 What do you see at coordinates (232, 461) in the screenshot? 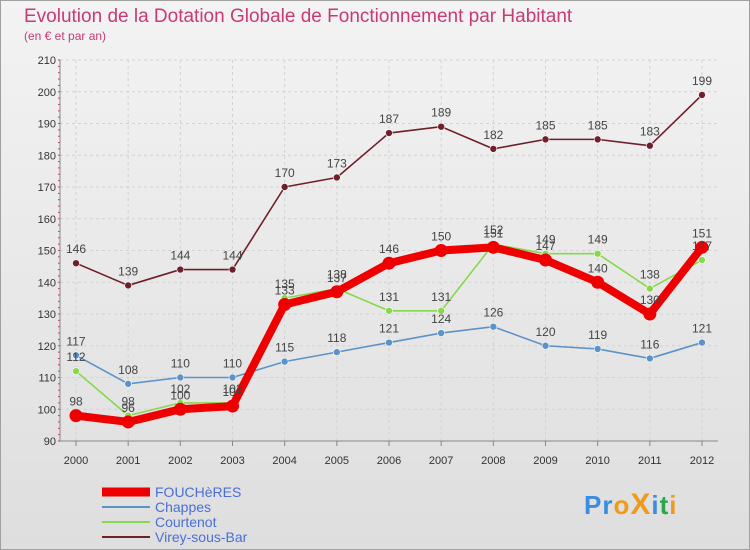
I see `x-tick-label: 2003` at bounding box center [232, 461].